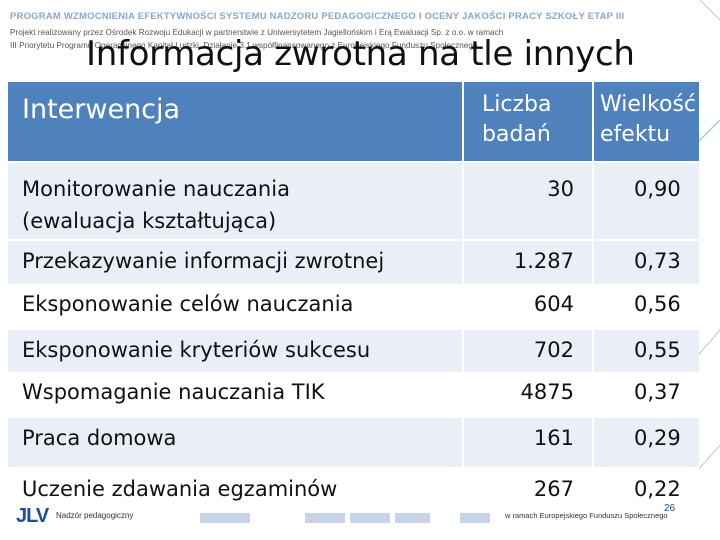 The image size is (720, 540). Describe the element at coordinates (646, 306) in the screenshot. I see `effect-size: 0,56` at that location.